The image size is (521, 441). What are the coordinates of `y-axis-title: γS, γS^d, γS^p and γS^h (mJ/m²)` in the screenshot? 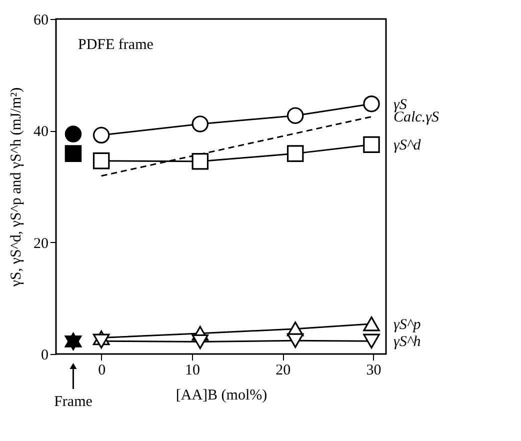 It's located at (16, 187).